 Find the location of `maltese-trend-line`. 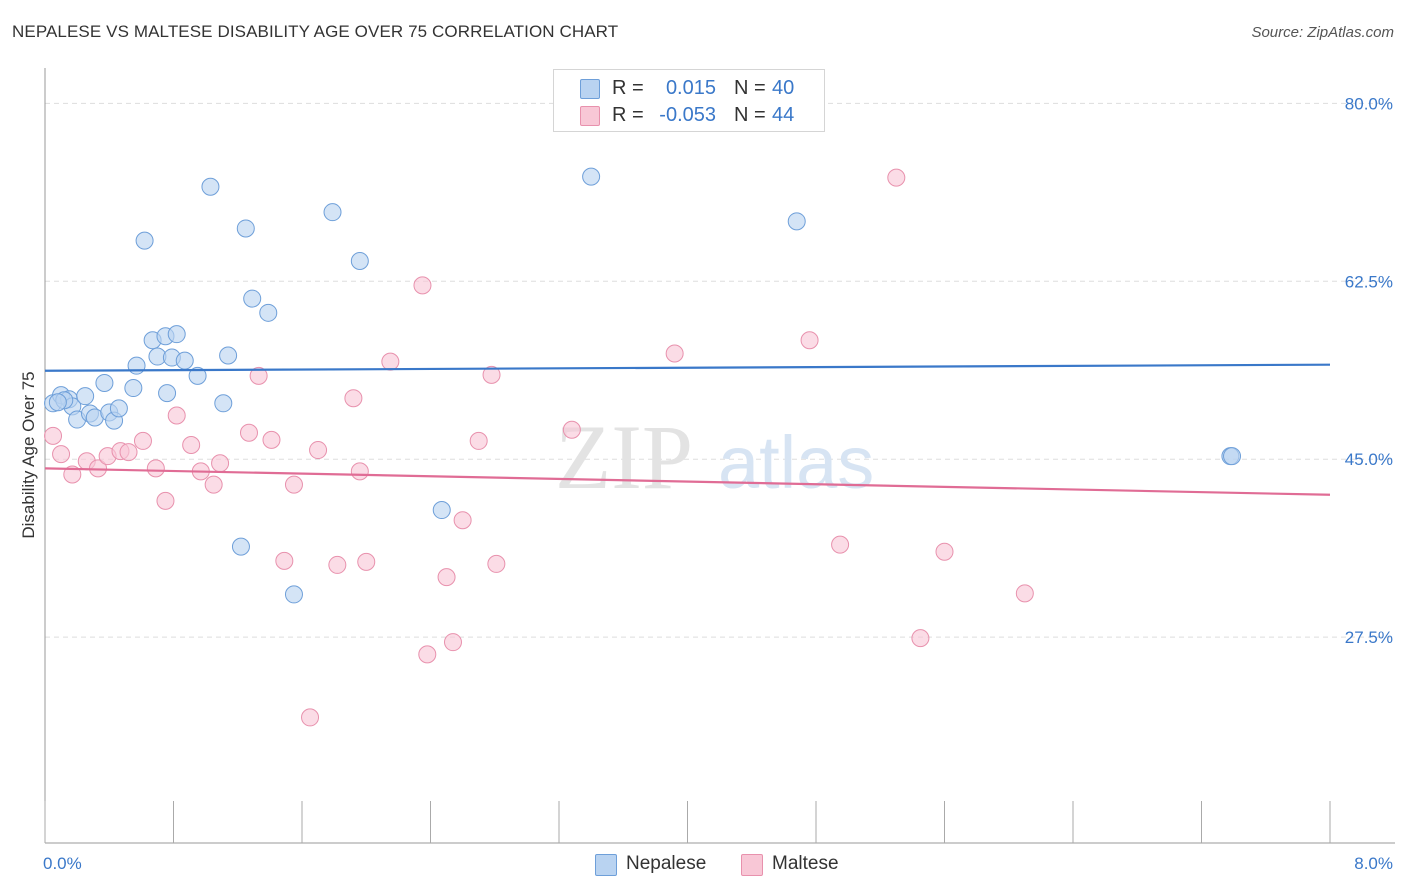

maltese-trend-line is located at coordinates (687, 481).